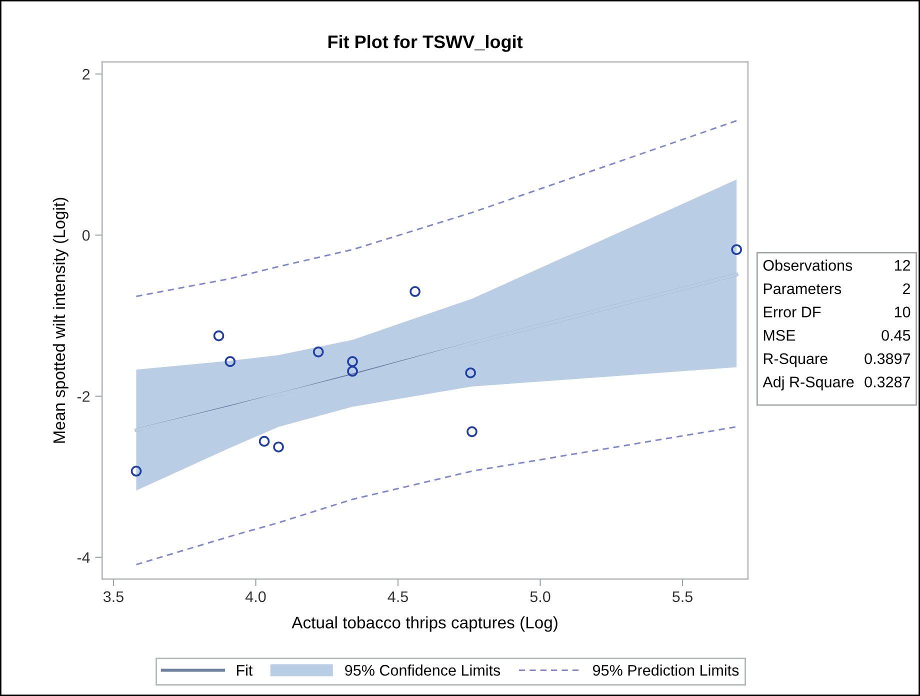 The width and height of the screenshot is (920, 696). I want to click on legend-label: Fit, so click(245, 670).